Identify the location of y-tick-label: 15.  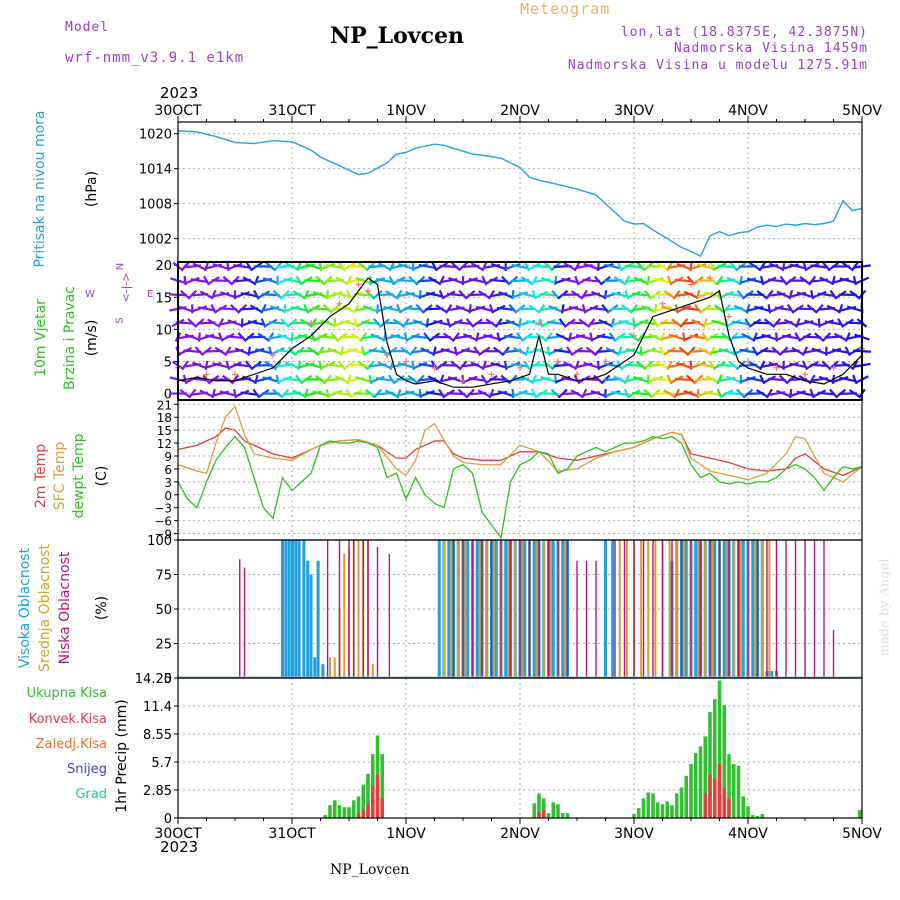
(164, 431).